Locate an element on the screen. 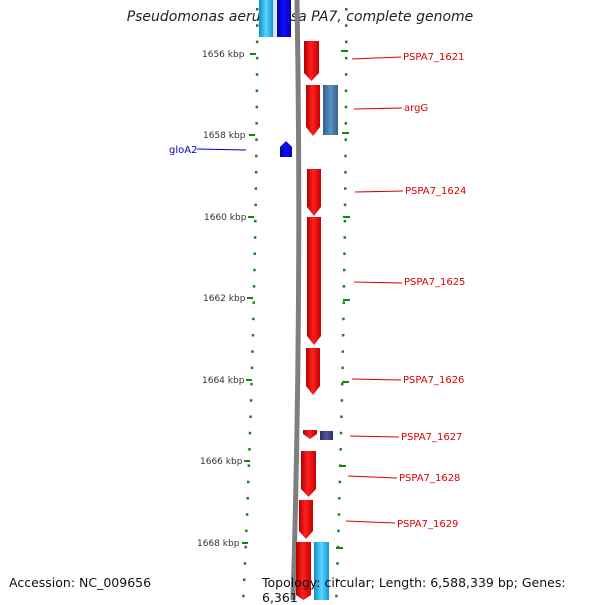 Image resolution: width=600 pixels, height=605 pixels. gene-argG is located at coordinates (313, 110).